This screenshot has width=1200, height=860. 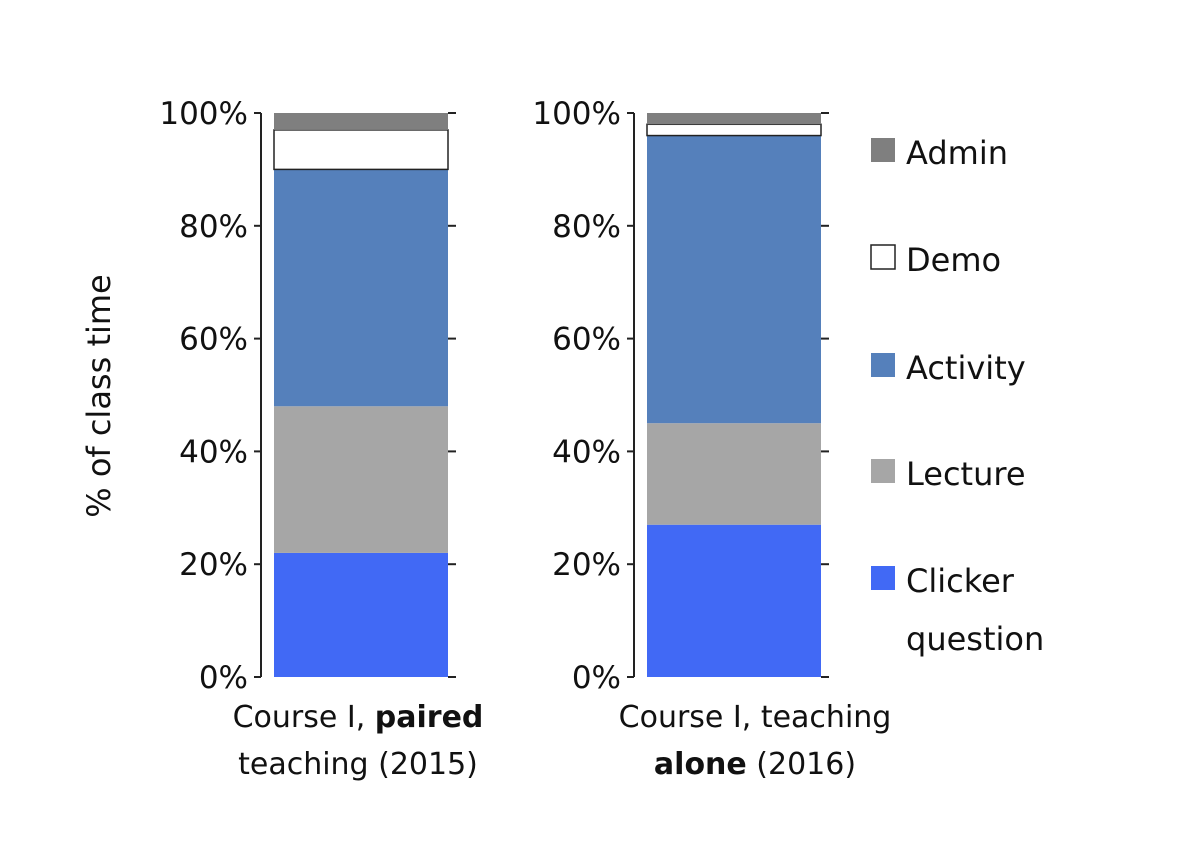 I want to click on category-label-bold-run: alone, so click(x=700, y=764).